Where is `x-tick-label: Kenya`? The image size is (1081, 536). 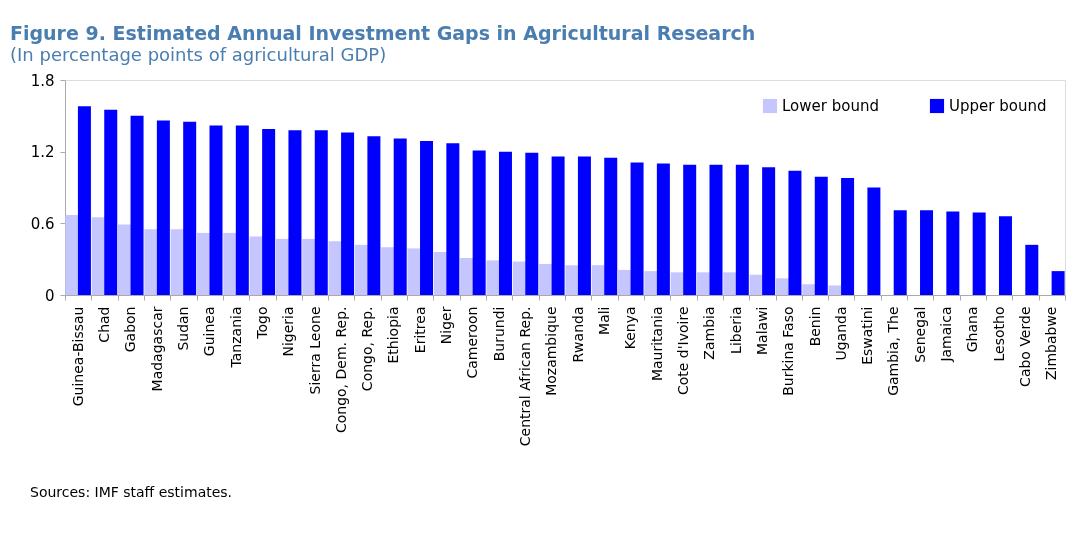 x-tick-label: Kenya is located at coordinates (630, 328).